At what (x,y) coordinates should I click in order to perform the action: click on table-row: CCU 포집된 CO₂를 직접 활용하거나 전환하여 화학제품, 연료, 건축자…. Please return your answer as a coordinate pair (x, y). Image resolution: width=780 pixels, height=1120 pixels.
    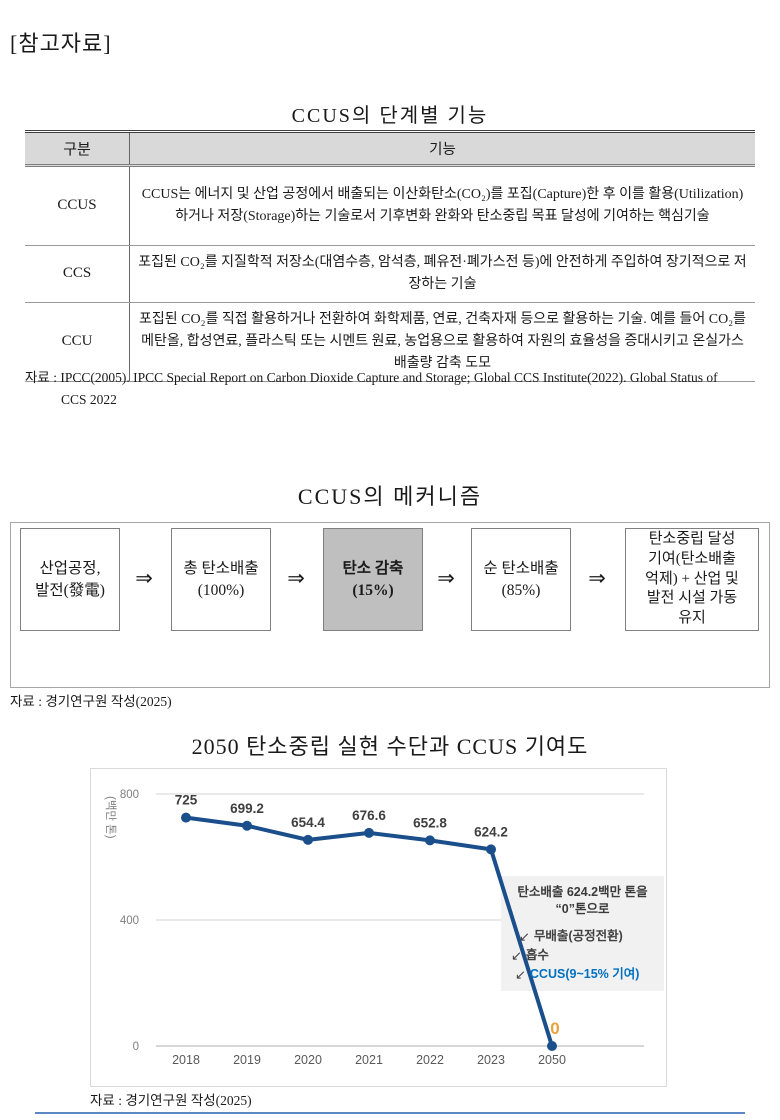
    Looking at the image, I should click on (390, 342).